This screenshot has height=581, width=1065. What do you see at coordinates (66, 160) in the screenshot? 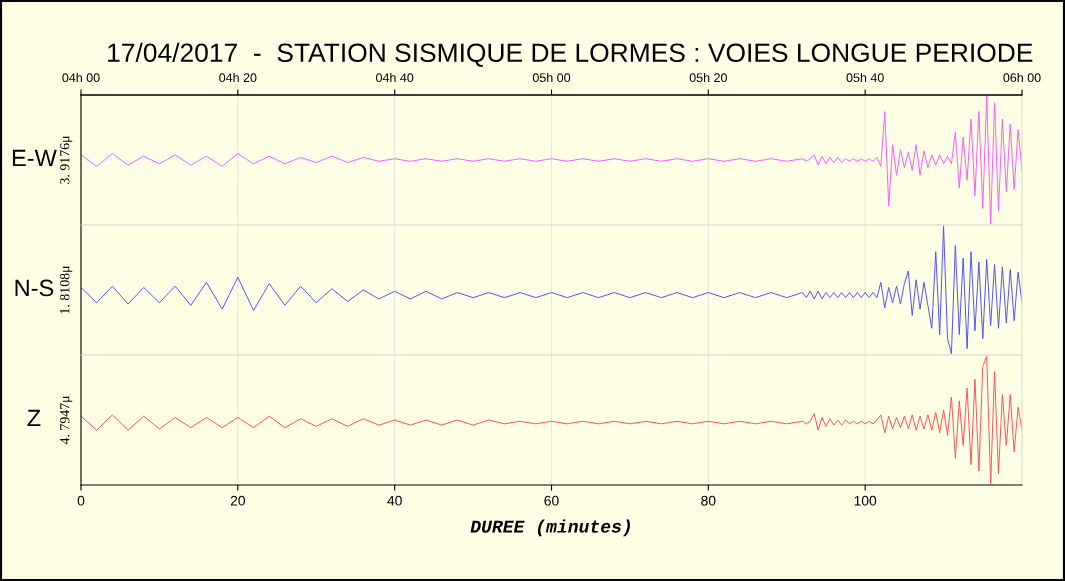
I see `text: 3. 9176μ` at bounding box center [66, 160].